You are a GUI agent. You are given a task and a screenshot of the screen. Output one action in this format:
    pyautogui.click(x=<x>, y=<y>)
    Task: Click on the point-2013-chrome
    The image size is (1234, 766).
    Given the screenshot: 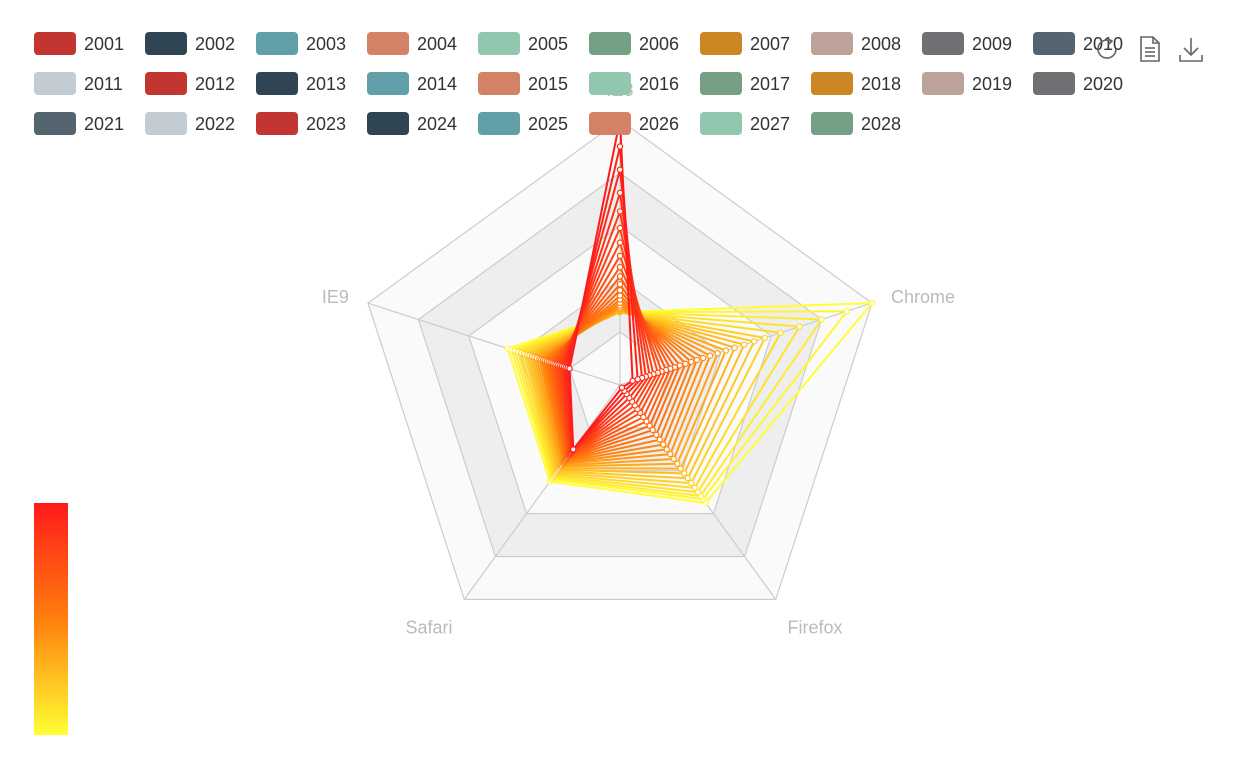 What is the action you would take?
    pyautogui.click(x=685, y=363)
    